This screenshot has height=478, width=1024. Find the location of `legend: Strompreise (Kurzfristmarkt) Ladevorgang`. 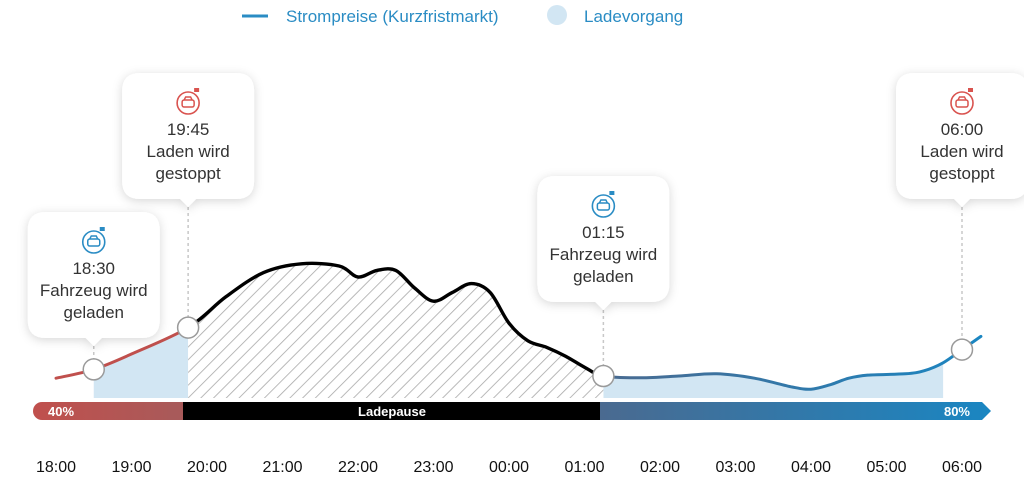

legend: Strompreise (Kurzfristmarkt) Ladevorgang is located at coordinates (462, 15).